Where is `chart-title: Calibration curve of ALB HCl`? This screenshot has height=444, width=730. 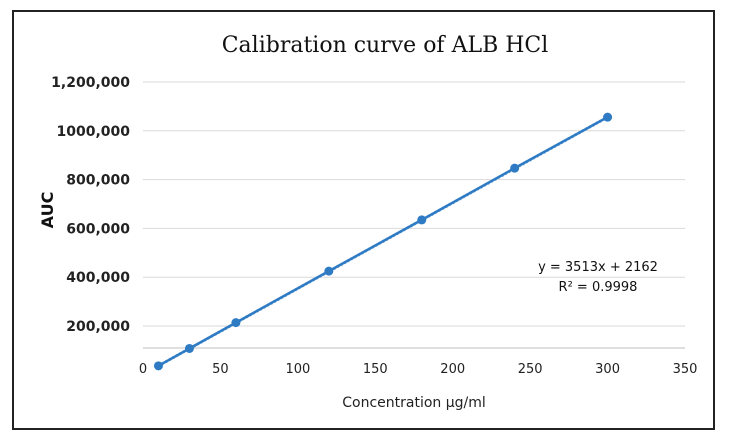
chart-title: Calibration curve of ALB HCl is located at coordinates (385, 45).